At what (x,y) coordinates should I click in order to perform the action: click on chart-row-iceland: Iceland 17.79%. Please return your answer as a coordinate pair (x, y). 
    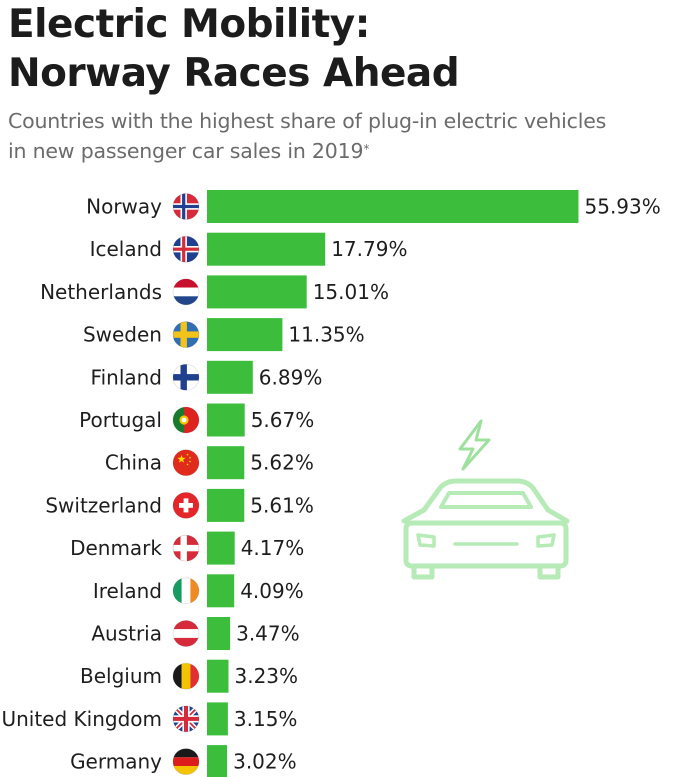
    Looking at the image, I should click on (248, 249).